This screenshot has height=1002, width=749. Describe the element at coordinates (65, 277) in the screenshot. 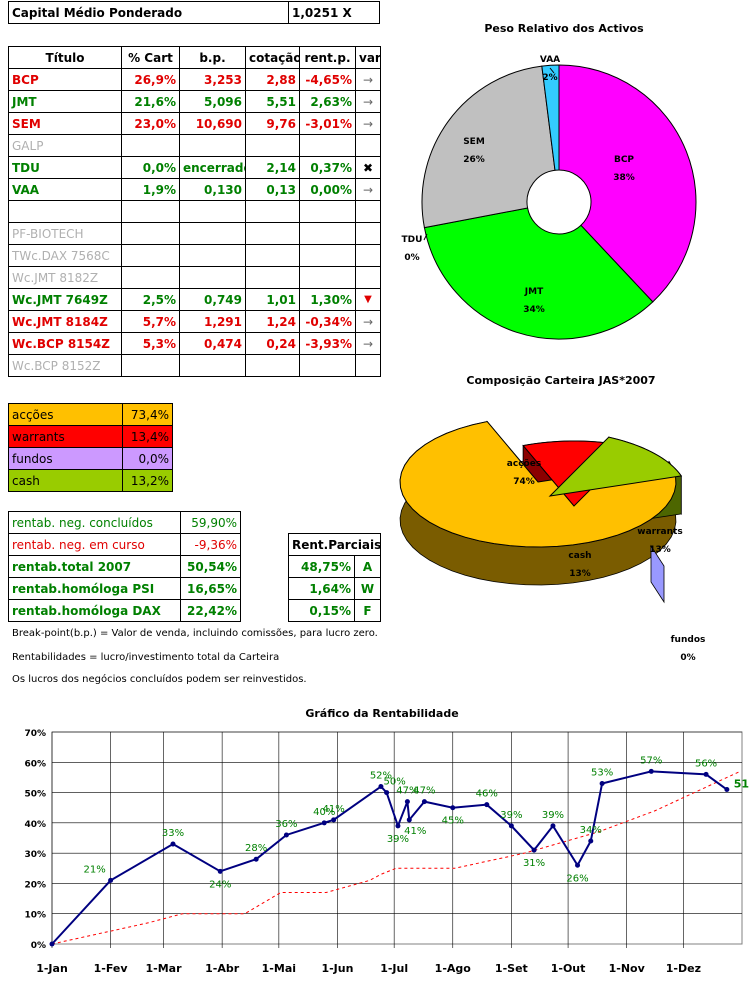

I see `cell-titulo: Wc.JMT 8182Z` at that location.